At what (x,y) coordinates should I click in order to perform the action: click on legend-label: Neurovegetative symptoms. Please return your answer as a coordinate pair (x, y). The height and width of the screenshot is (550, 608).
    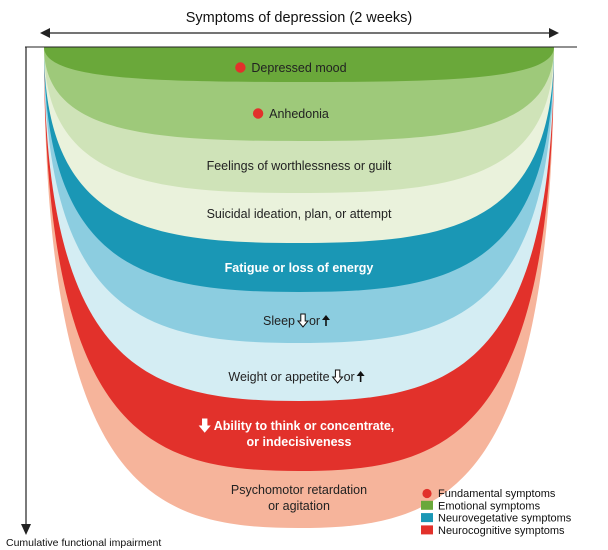
    Looking at the image, I should click on (505, 519).